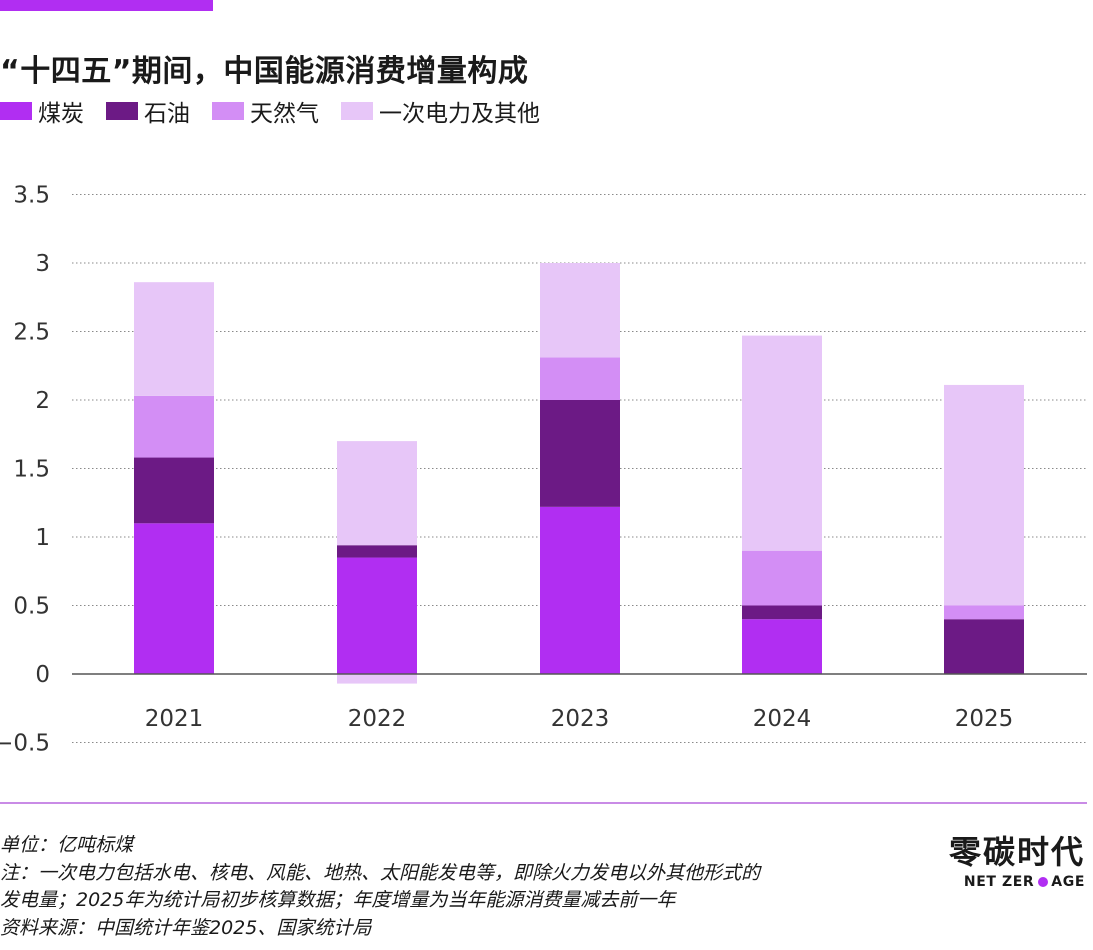  I want to click on legend-item-coal: 煤炭, so click(42, 111).